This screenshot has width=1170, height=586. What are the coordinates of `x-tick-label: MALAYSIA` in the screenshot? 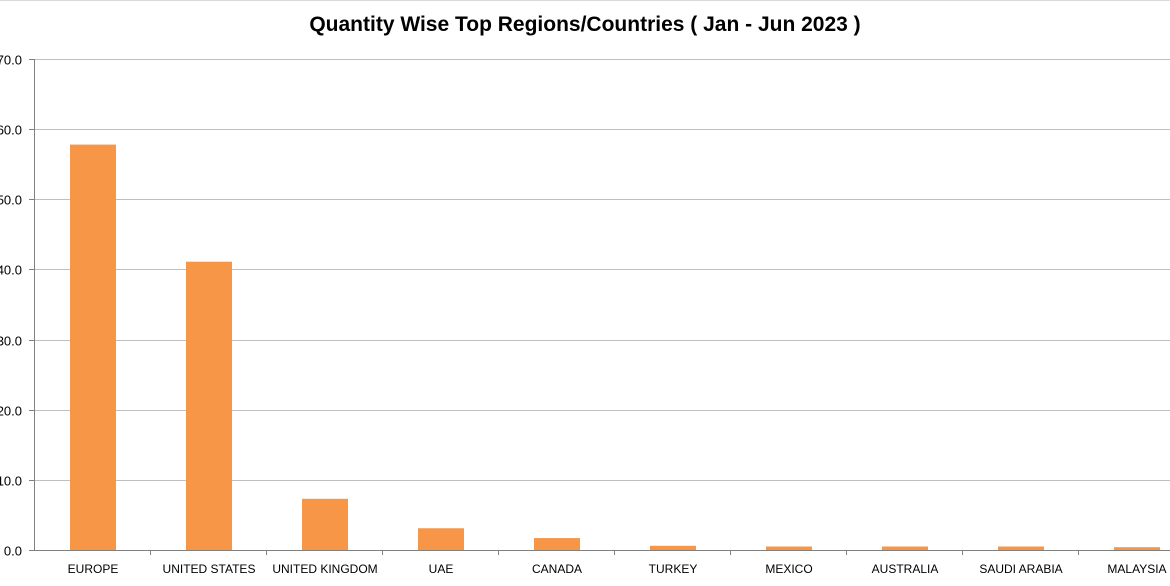 It's located at (1136, 569).